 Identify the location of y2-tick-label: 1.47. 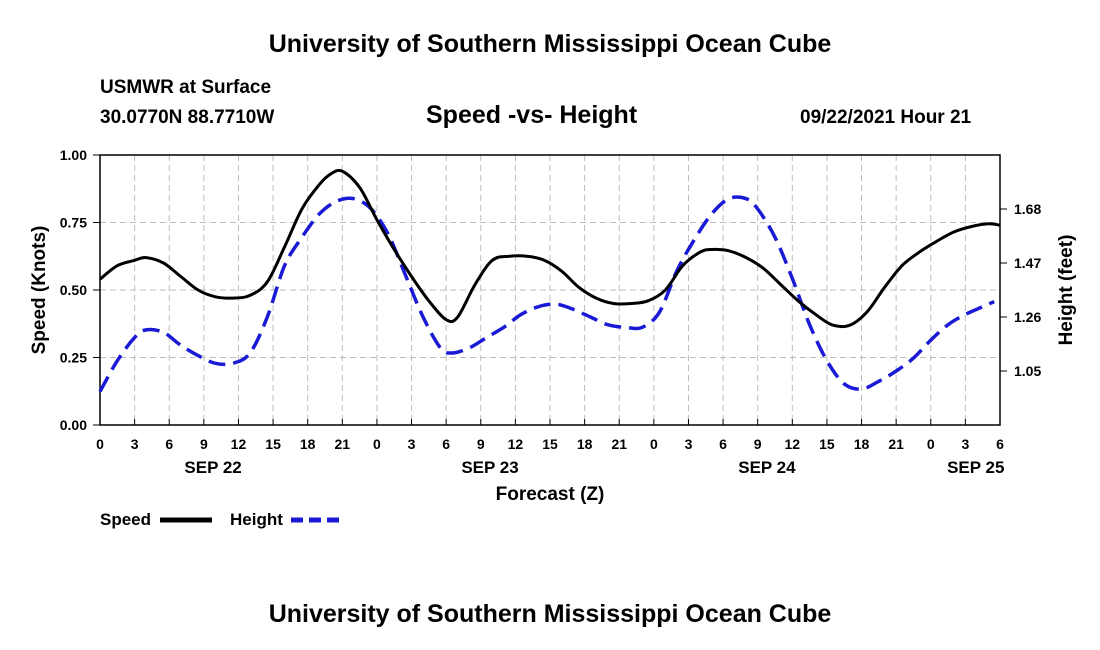
(1027, 263).